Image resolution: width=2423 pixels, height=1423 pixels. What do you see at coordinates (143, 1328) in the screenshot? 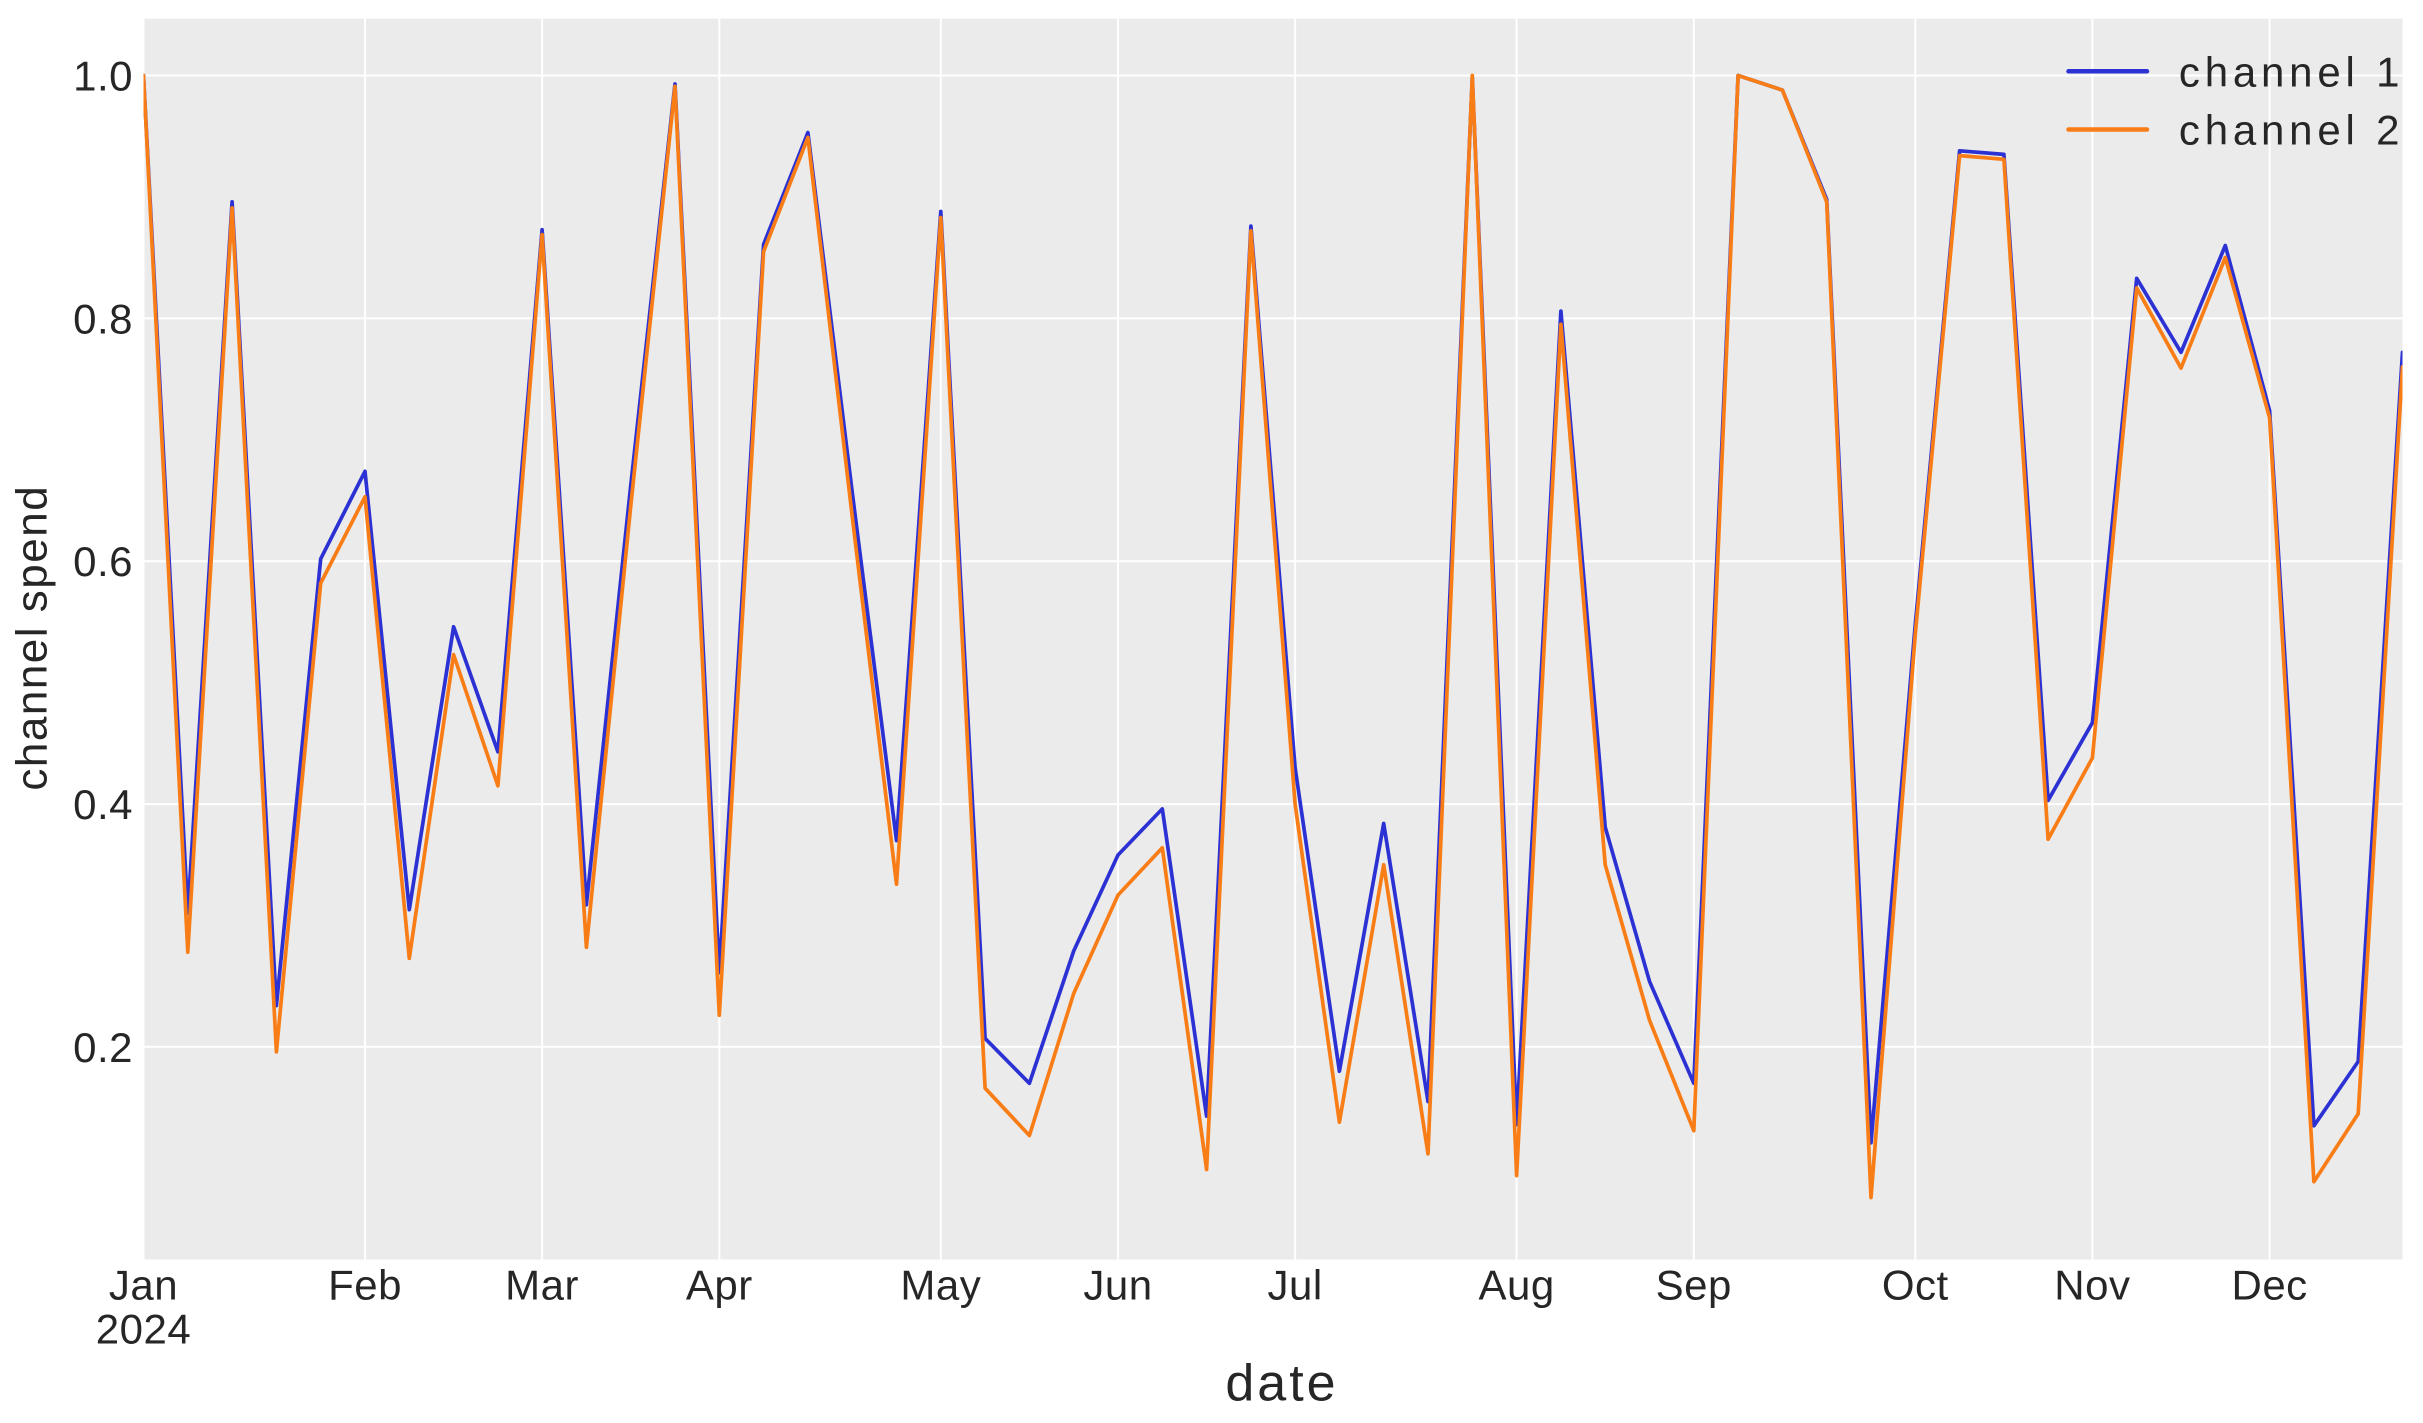
I see `svg-text: 2024` at bounding box center [143, 1328].